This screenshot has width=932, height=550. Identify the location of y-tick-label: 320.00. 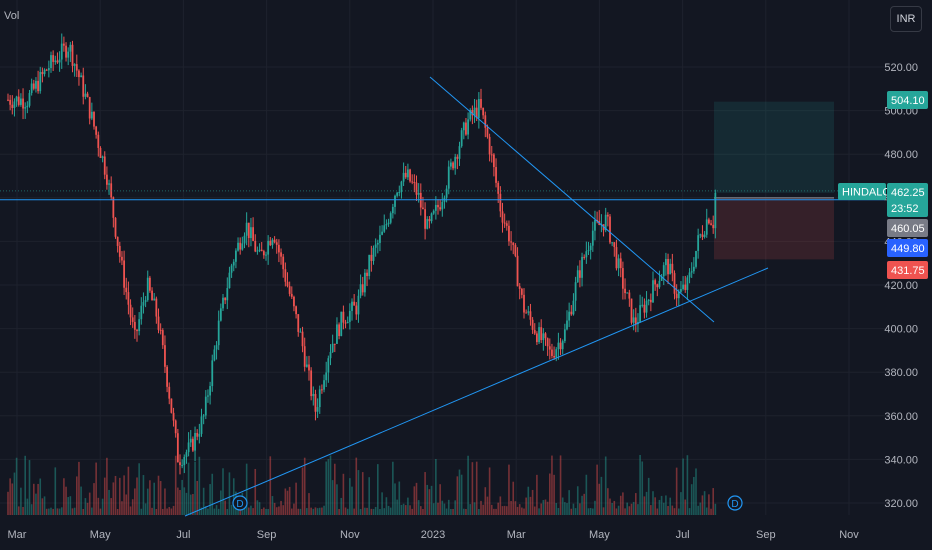
(901, 504).